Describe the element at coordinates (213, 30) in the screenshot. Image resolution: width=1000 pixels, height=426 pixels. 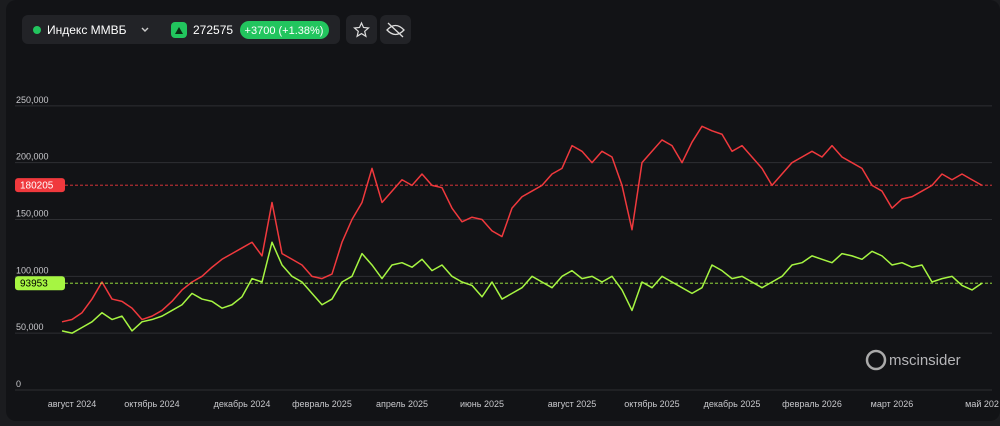
I see `index-value: 272575` at that location.